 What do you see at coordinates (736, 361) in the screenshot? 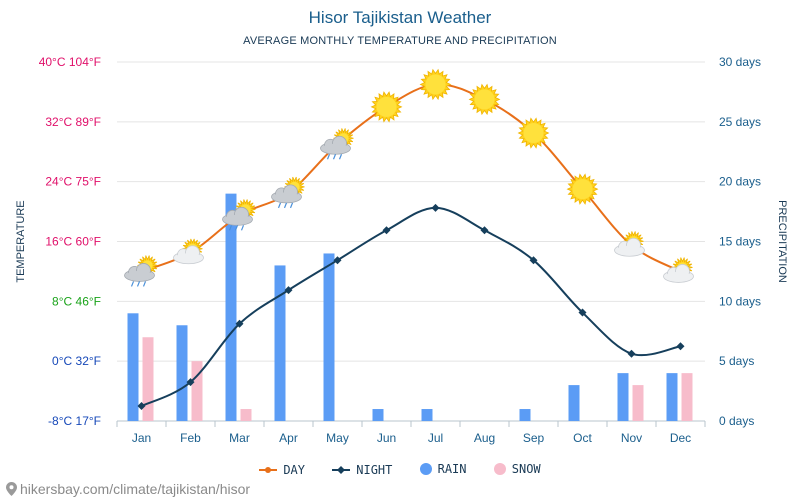
I see `y-right-tick-label: 5 days` at bounding box center [736, 361].